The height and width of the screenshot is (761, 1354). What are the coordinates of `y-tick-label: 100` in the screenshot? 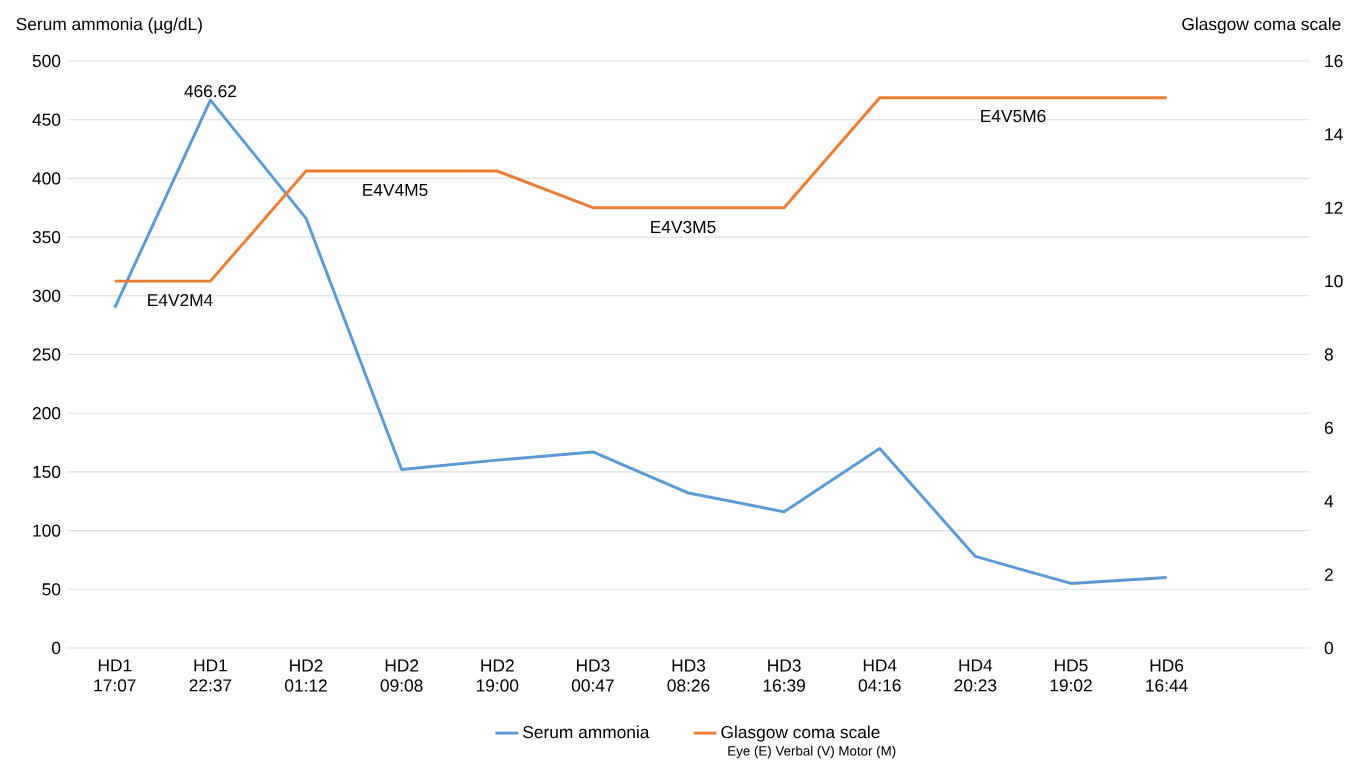 It's located at (47, 530).